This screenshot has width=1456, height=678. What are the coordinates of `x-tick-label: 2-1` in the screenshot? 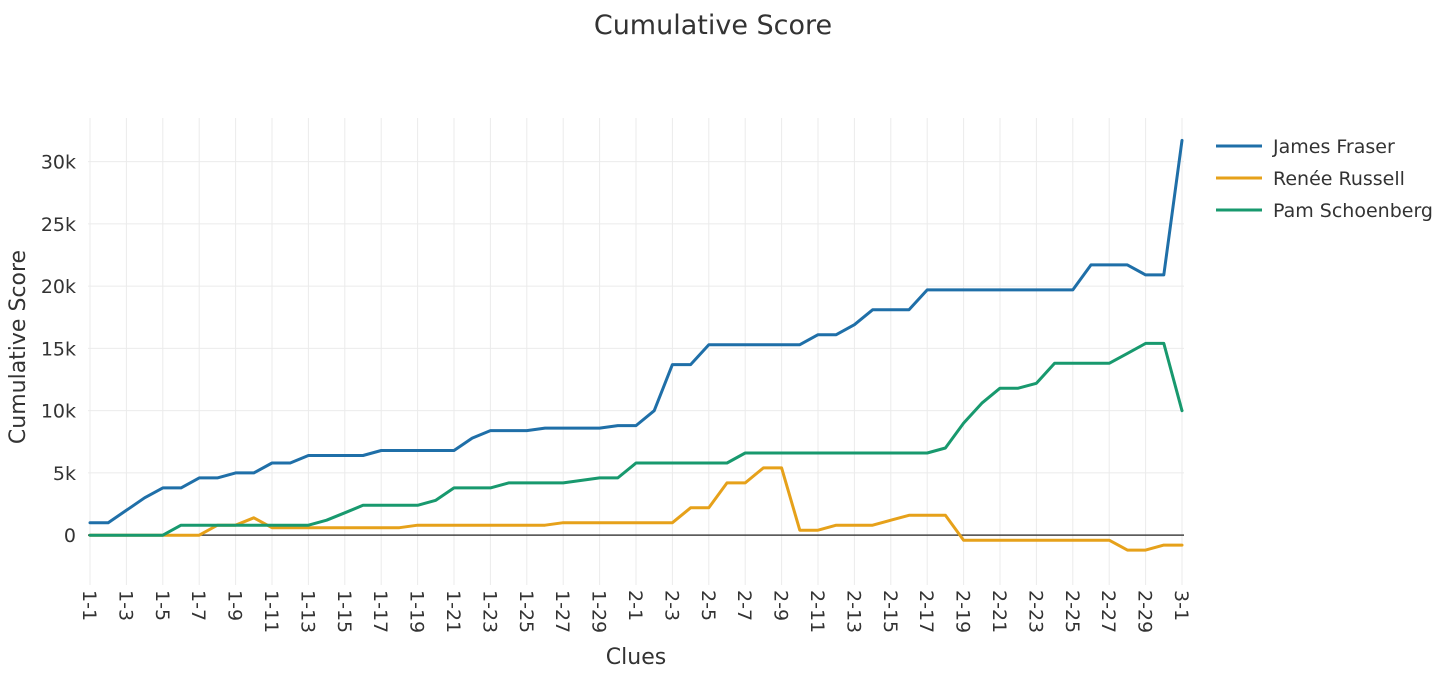 It's located at (635, 605).